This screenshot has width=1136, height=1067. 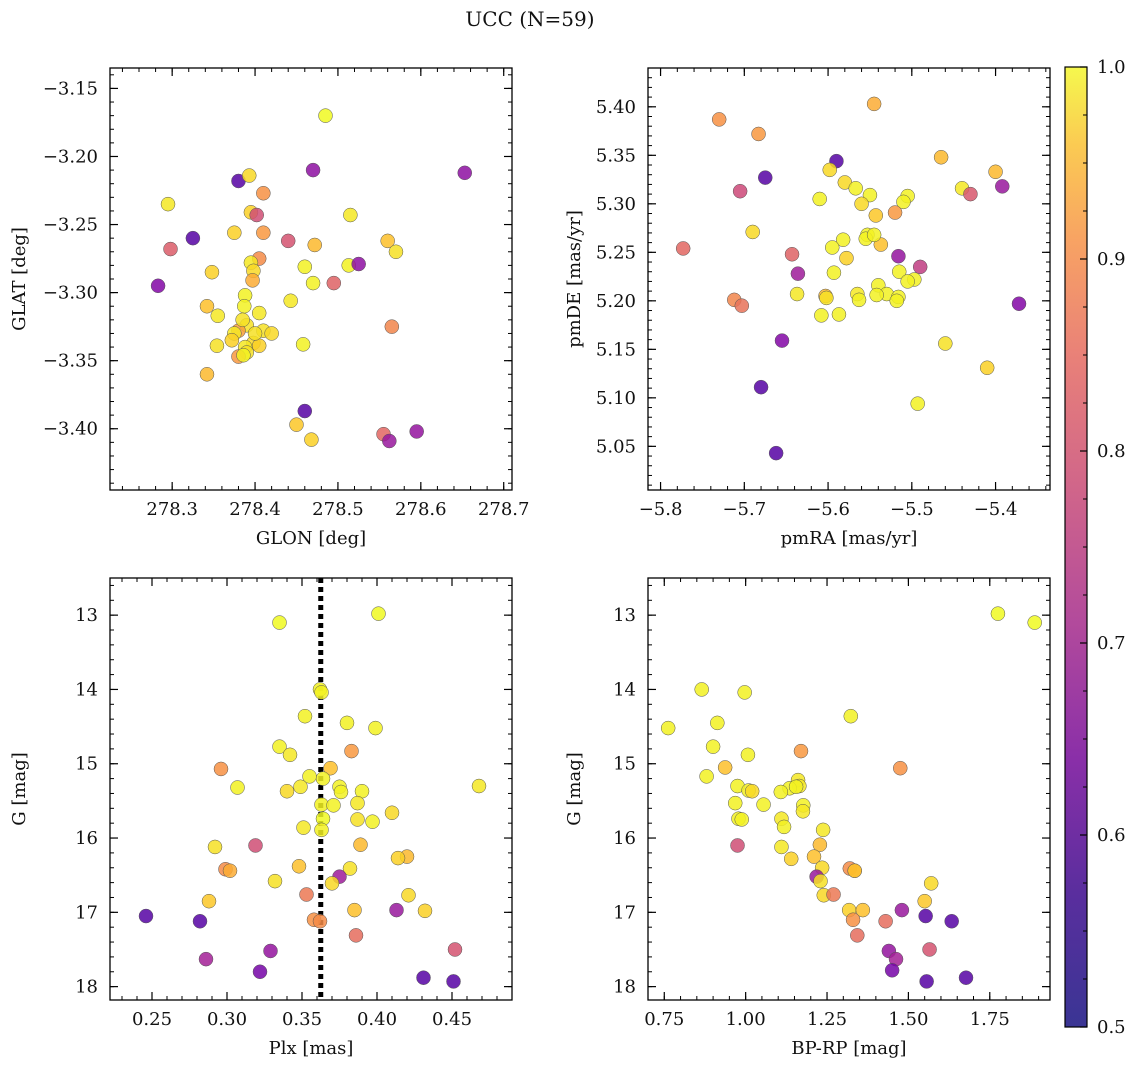 I want to click on x-tick-label: −5.8, so click(x=661, y=509).